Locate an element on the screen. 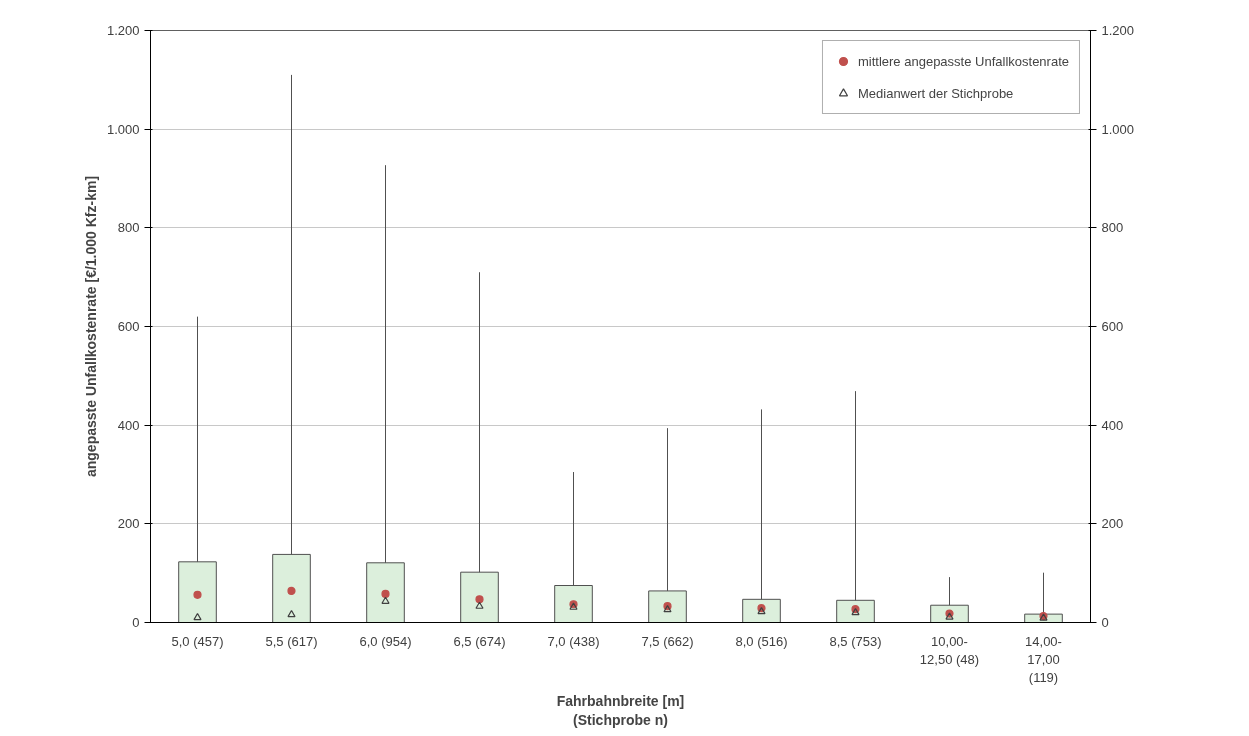  x-tick-label: 7,5 (662) is located at coordinates (667, 641).